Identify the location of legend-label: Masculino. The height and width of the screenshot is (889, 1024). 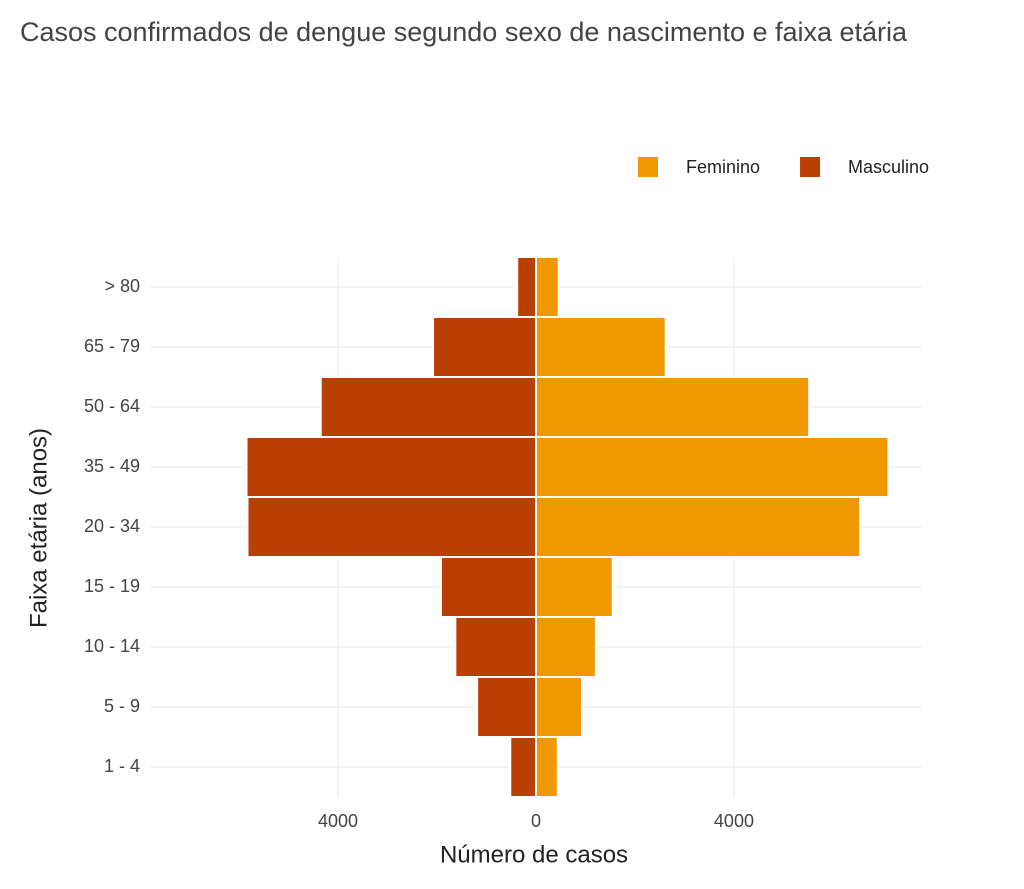
(888, 167).